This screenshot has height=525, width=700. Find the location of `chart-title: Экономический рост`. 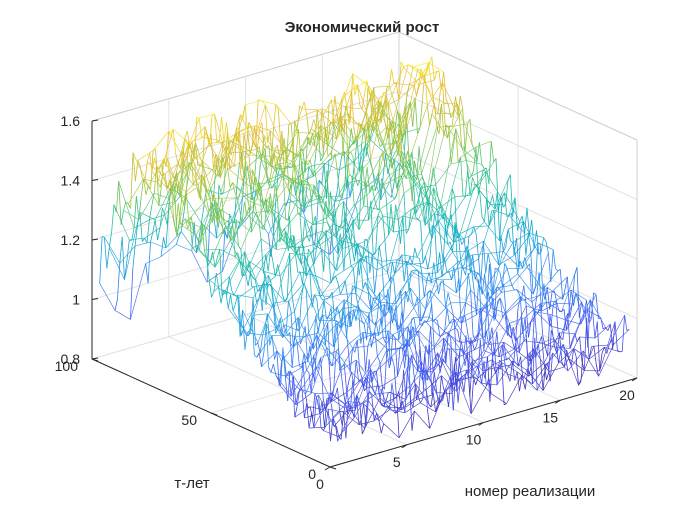

chart-title: Экономический рост is located at coordinates (362, 27).